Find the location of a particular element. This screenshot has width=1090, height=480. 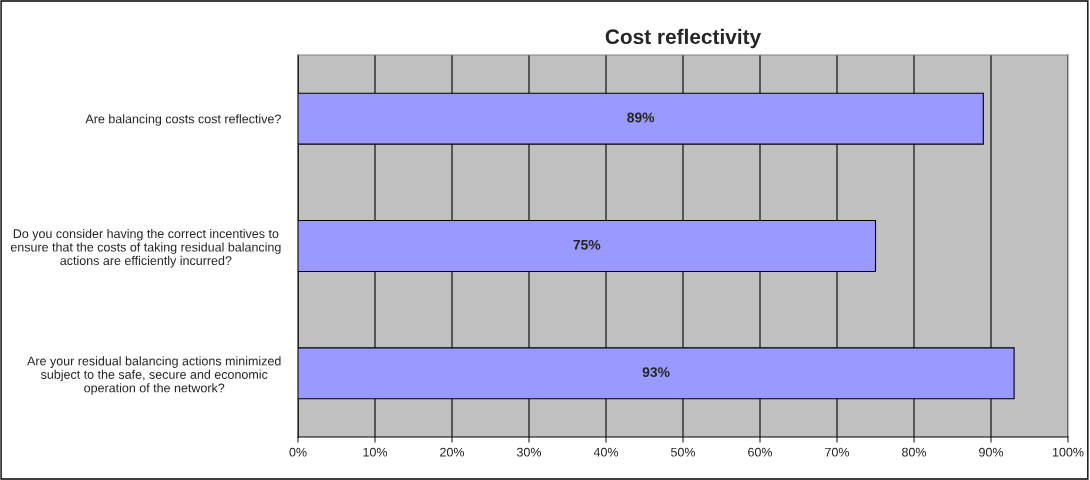

data-label: 93% is located at coordinates (656, 372).